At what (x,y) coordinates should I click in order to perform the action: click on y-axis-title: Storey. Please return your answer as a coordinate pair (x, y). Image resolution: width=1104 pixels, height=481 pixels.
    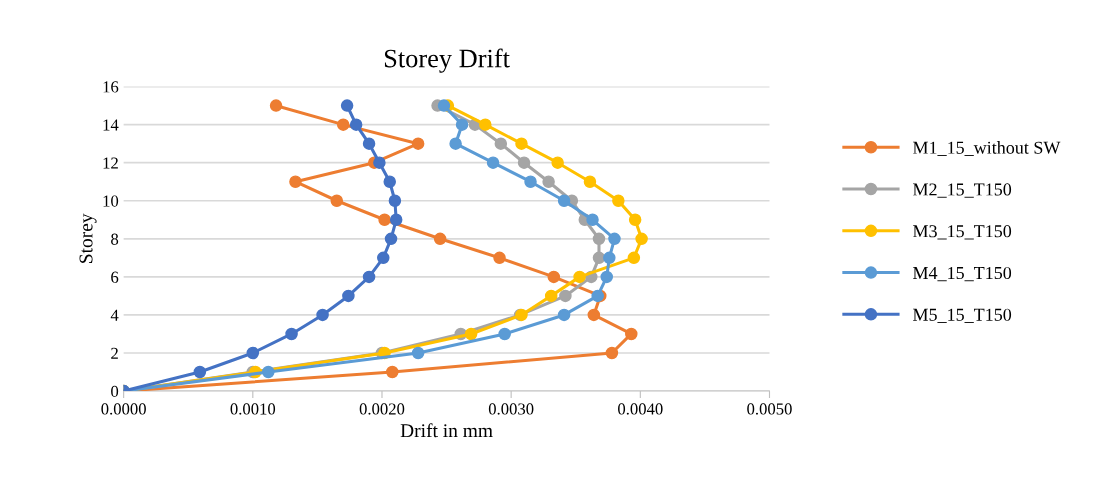
    Looking at the image, I should click on (88, 238).